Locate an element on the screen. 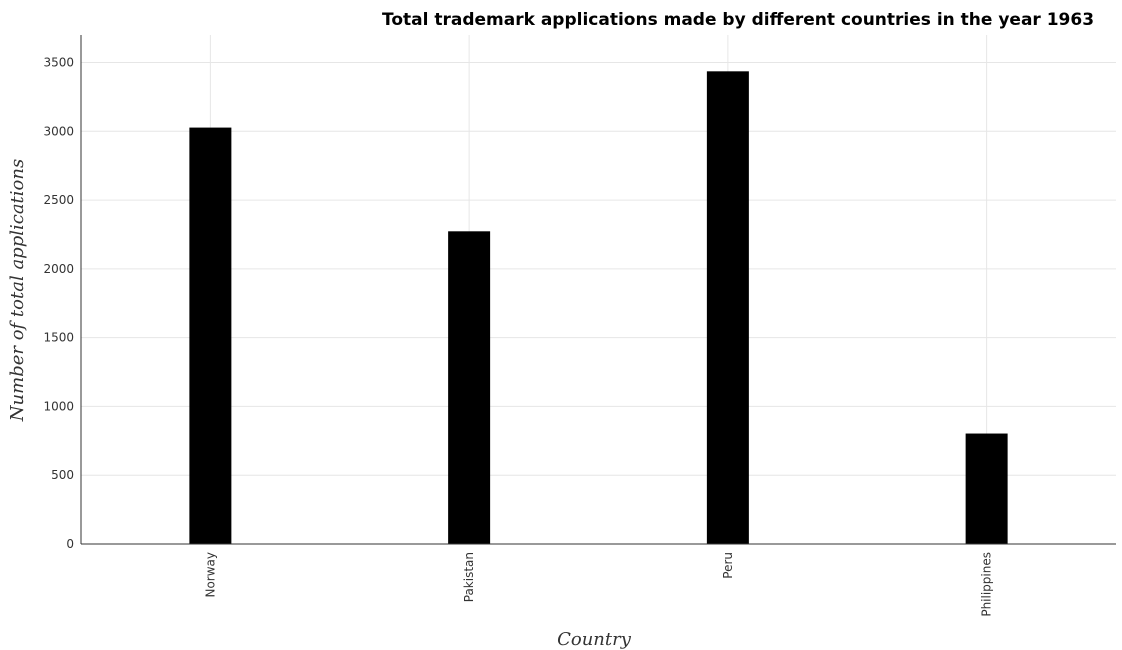  bar-philippines is located at coordinates (986, 488).